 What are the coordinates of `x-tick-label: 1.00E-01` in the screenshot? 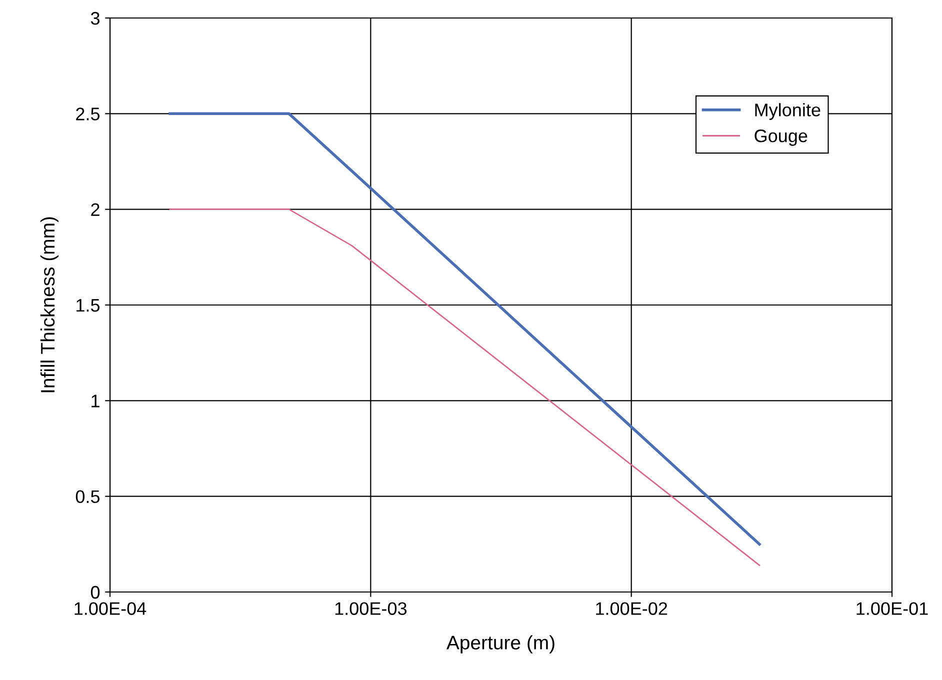 It's located at (892, 608).